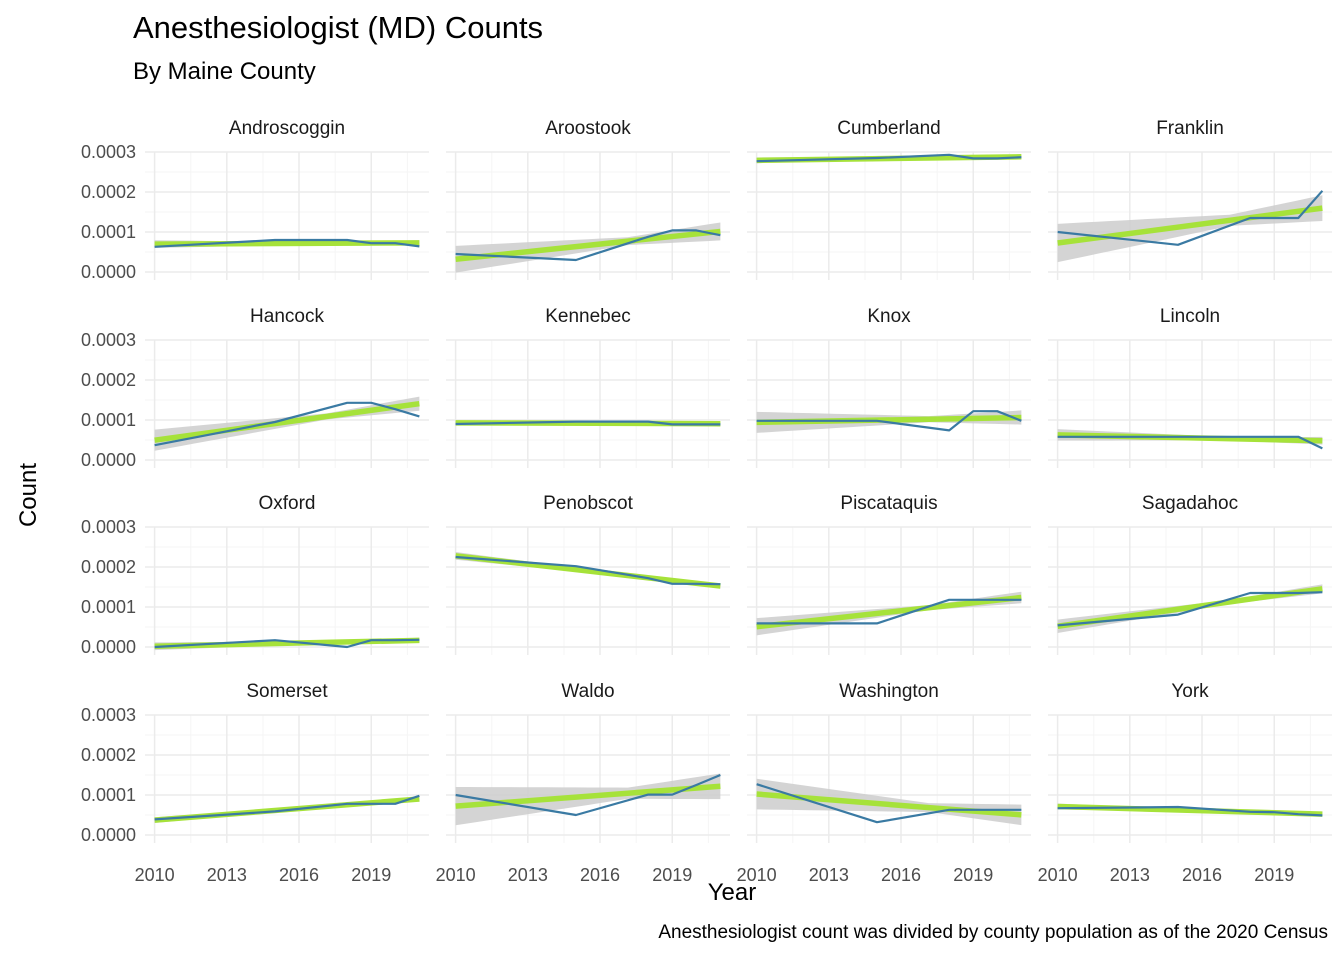  I want to click on facet-label-york: York, so click(1190, 691).